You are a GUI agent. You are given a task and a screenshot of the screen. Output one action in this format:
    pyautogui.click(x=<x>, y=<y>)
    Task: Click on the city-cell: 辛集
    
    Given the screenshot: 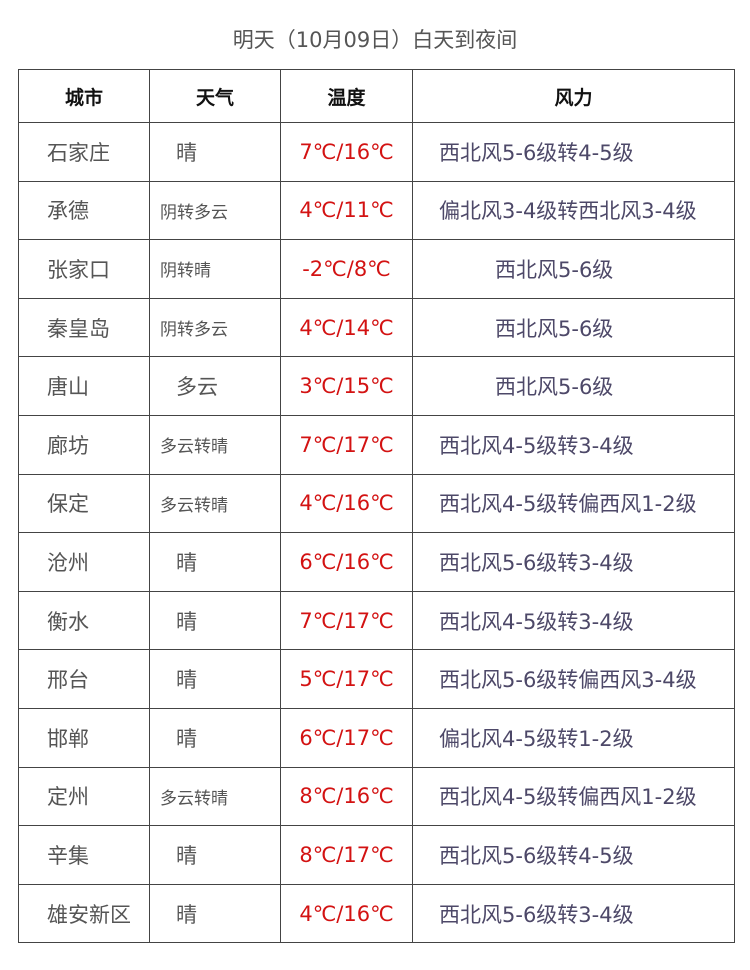 What is the action you would take?
    pyautogui.click(x=84, y=855)
    